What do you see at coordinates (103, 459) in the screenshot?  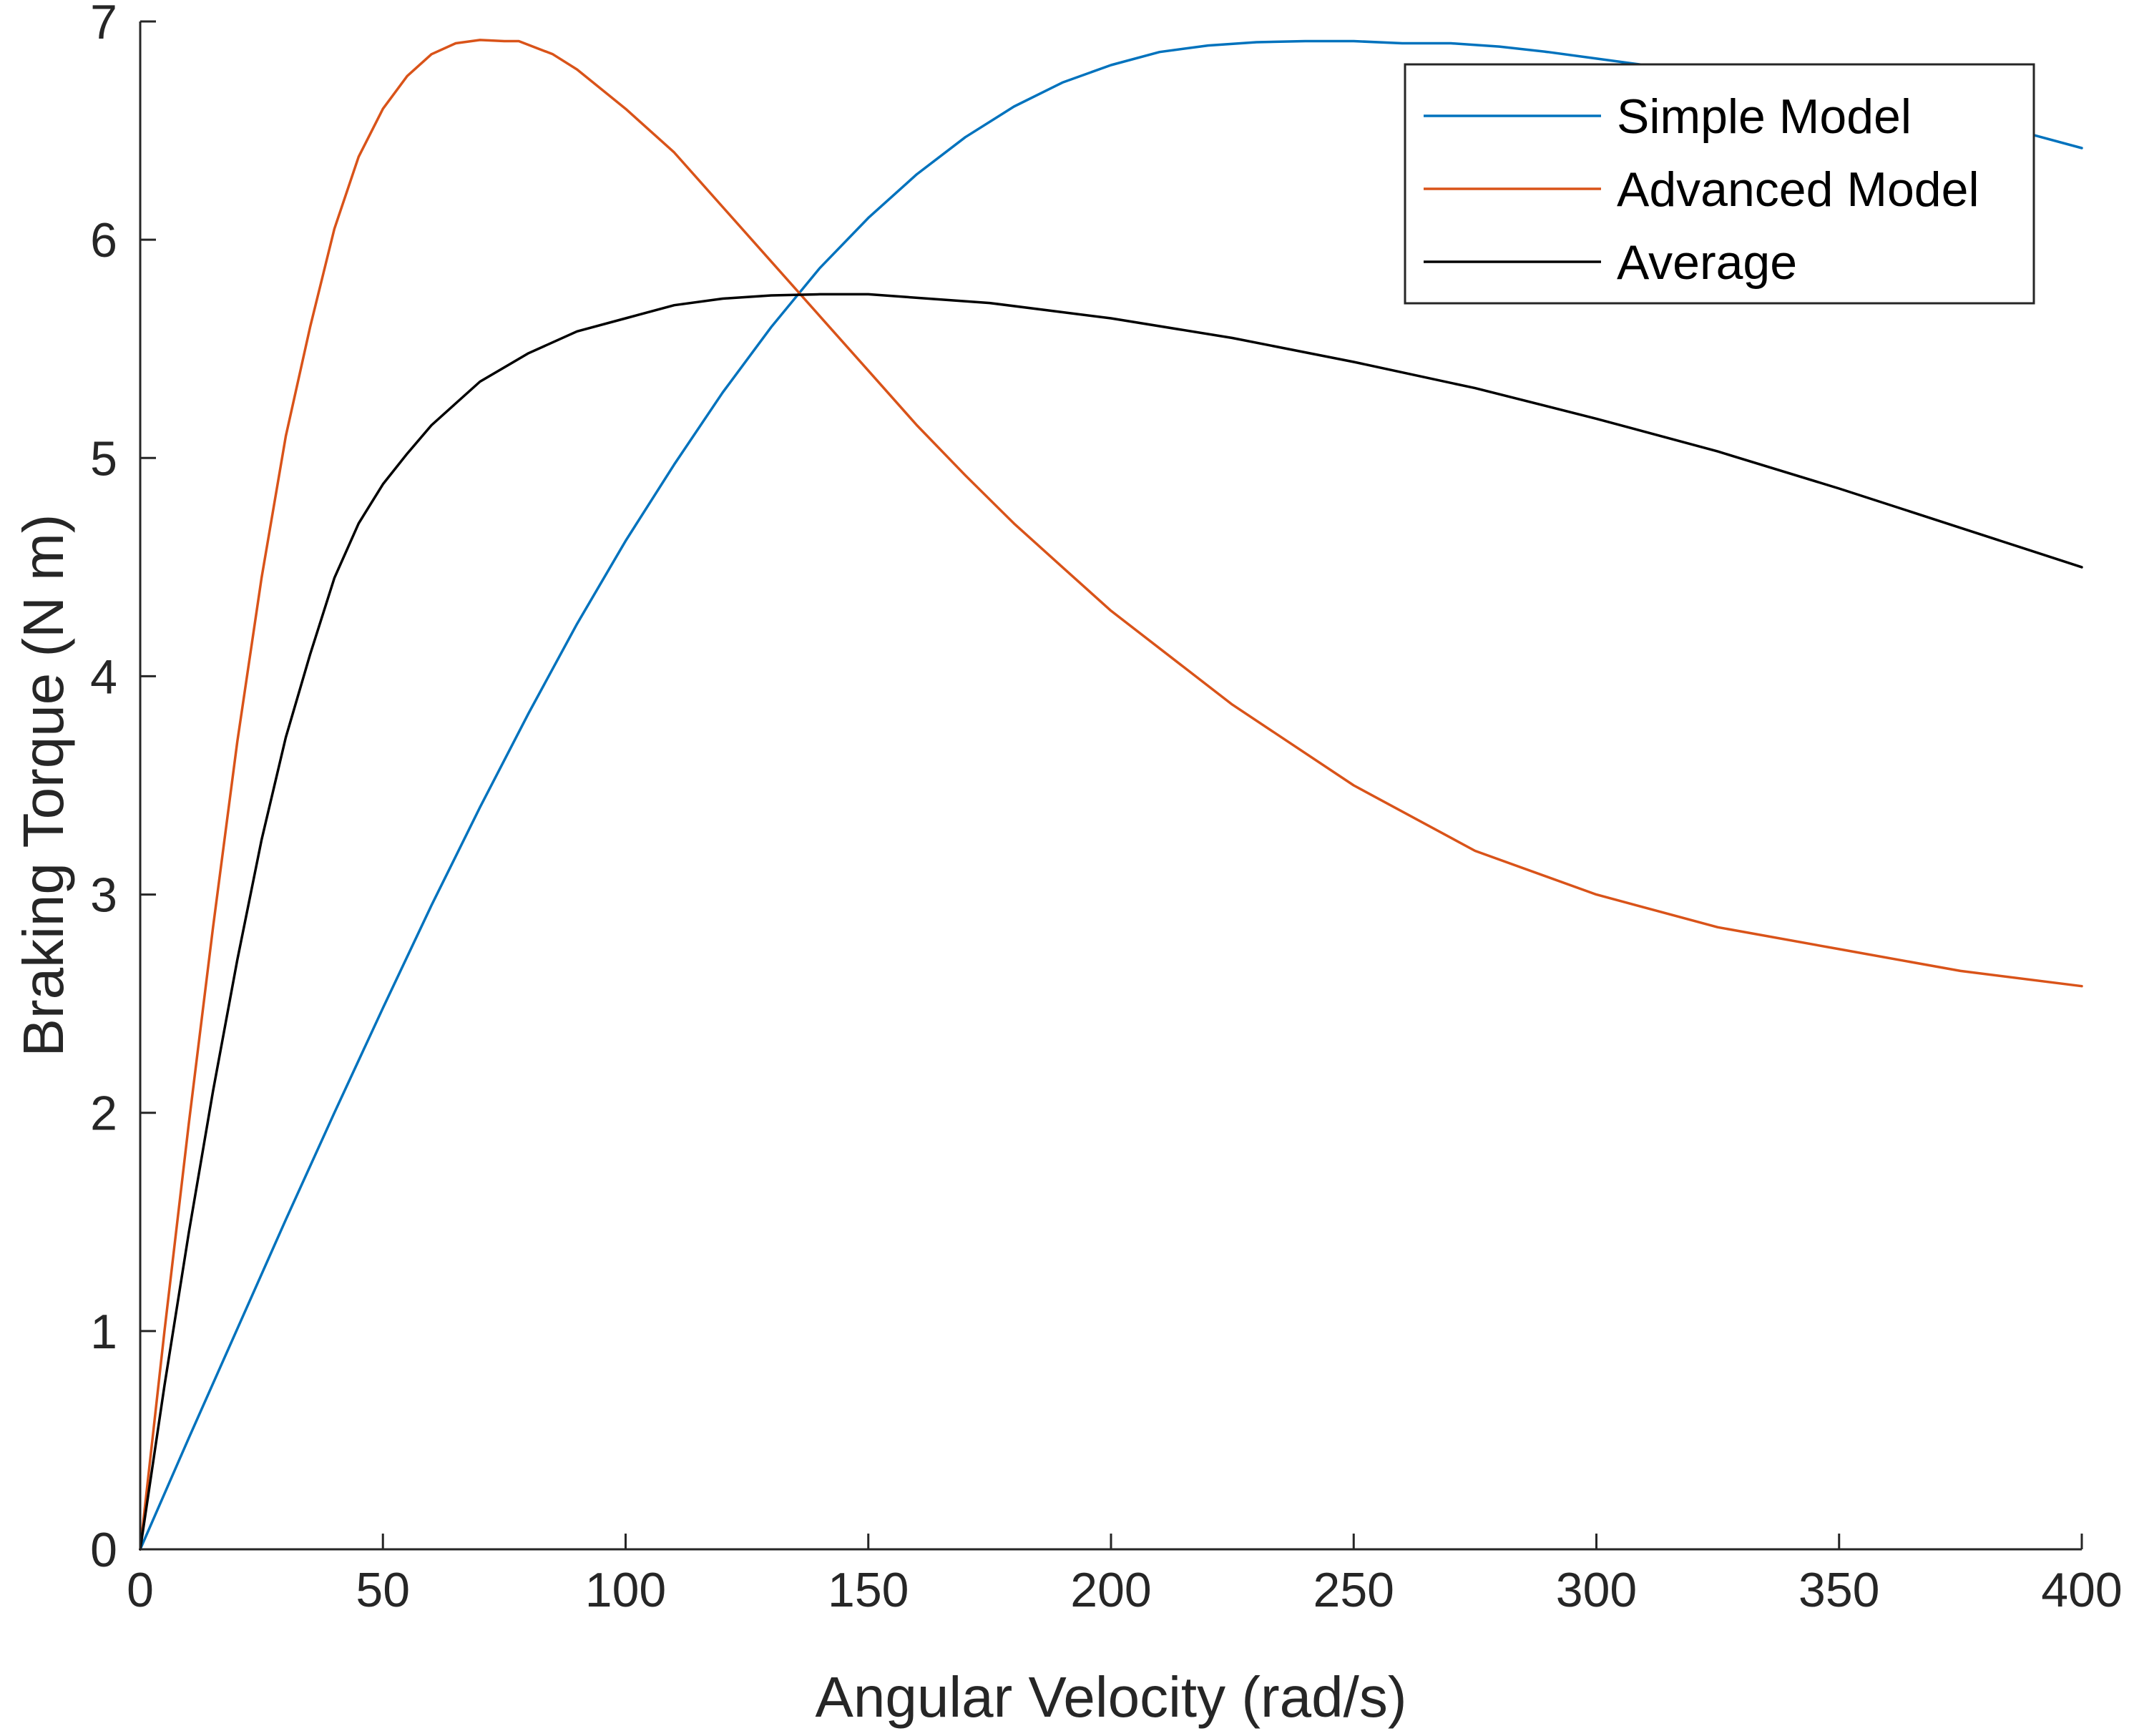 I see `y-tick-label: 5` at bounding box center [103, 459].